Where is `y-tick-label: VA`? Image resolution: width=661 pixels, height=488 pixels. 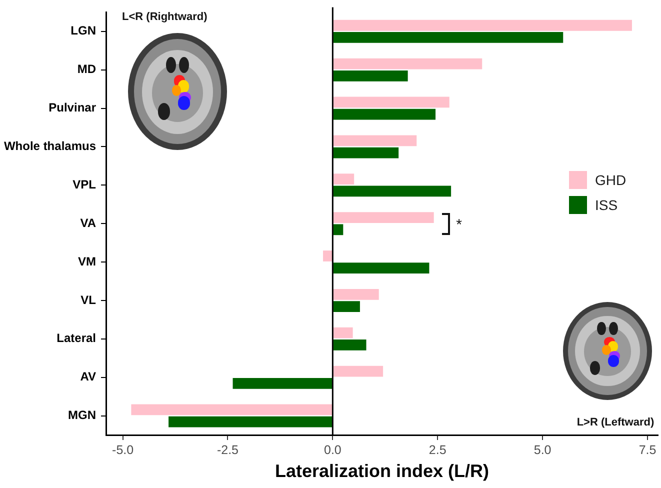
y-tick-label: VA is located at coordinates (88, 223).